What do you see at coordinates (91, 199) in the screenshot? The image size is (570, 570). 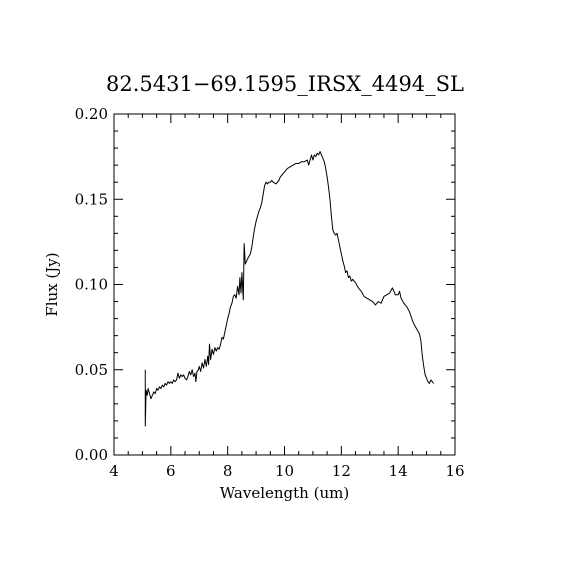 I see `y-tick-label: 0.15` at bounding box center [91, 199].